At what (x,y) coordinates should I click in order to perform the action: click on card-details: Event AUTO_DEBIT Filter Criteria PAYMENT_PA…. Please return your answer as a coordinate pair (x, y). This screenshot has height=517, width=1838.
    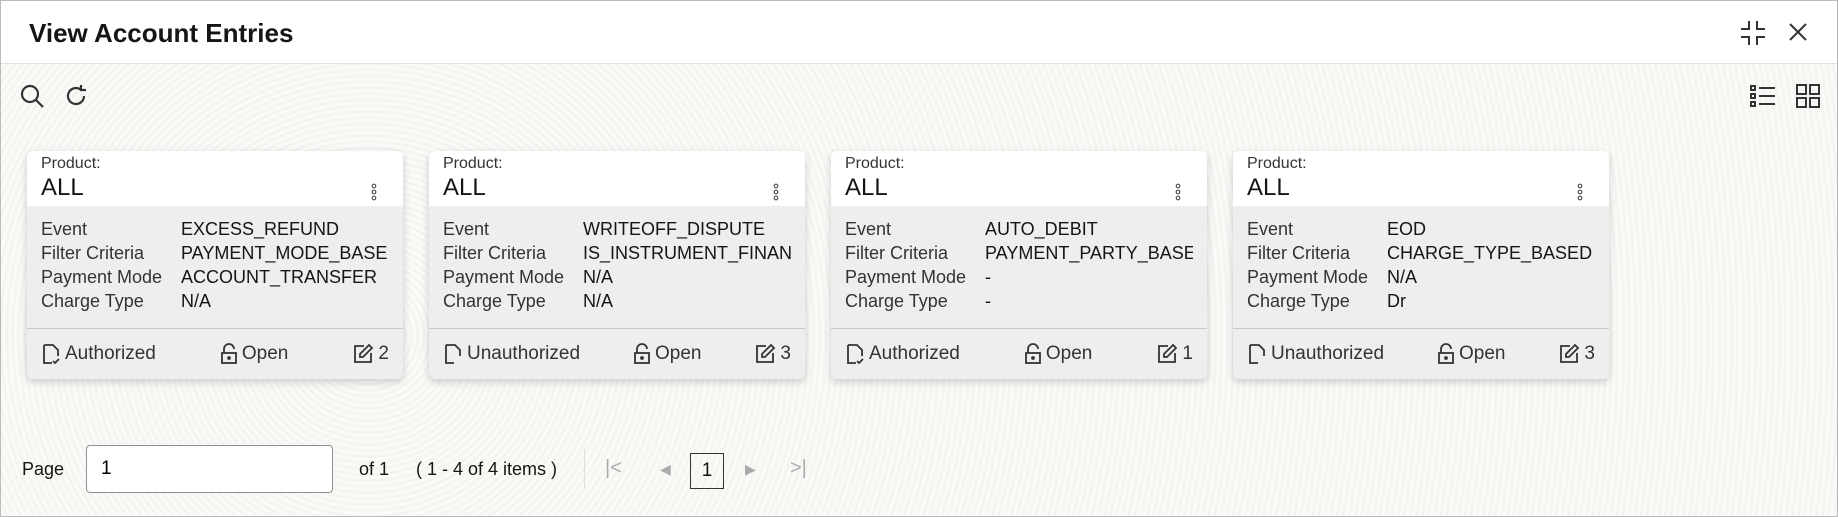
    Looking at the image, I should click on (1019, 267).